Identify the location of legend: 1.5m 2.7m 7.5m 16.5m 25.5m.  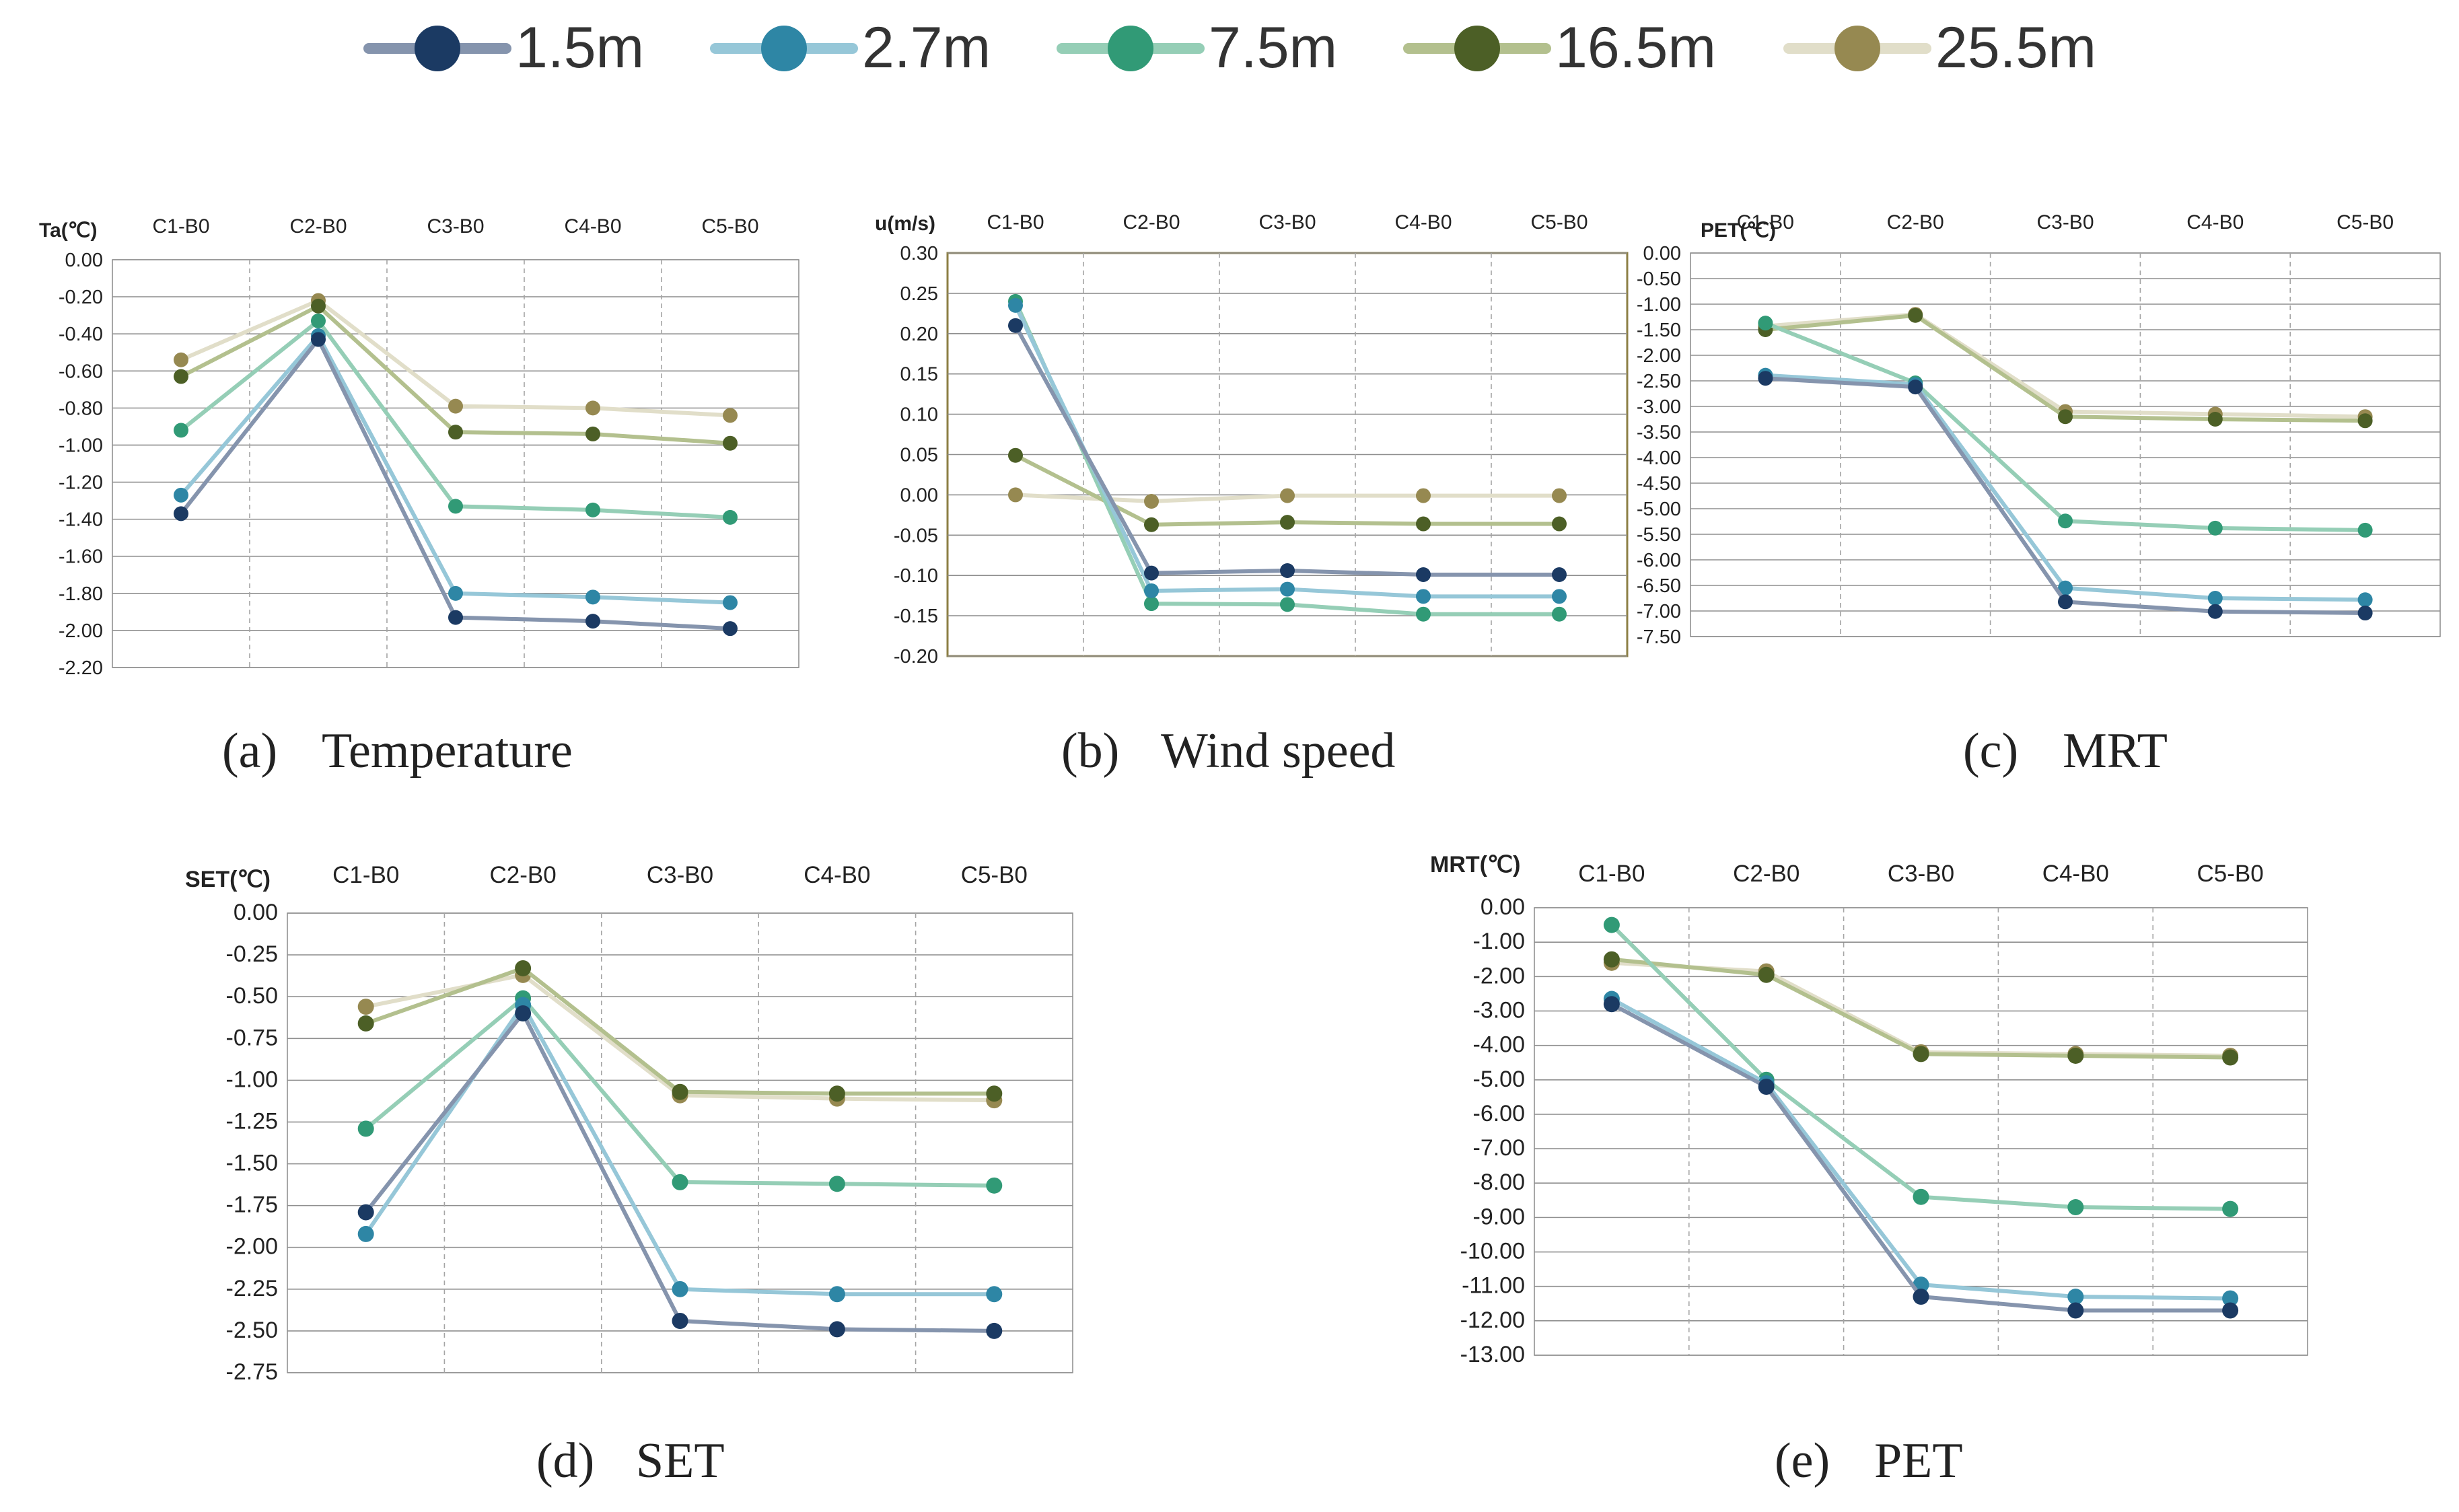
(1230, 47).